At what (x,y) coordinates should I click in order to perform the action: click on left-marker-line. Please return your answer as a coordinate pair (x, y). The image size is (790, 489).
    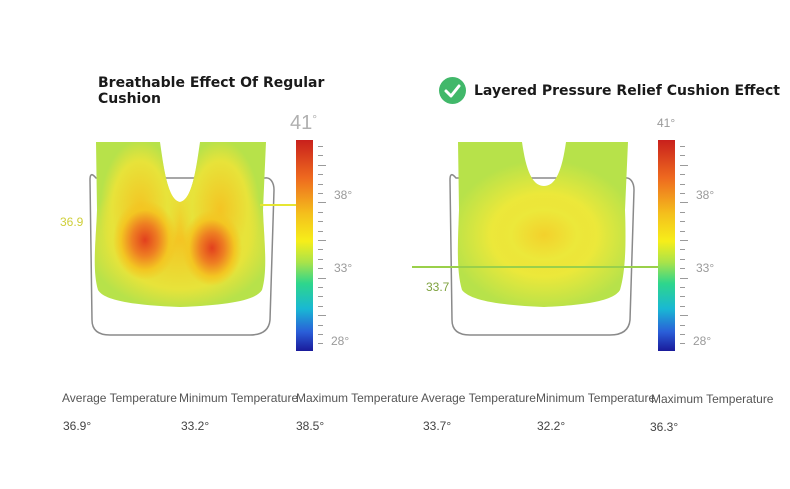
    Looking at the image, I should click on (278, 205).